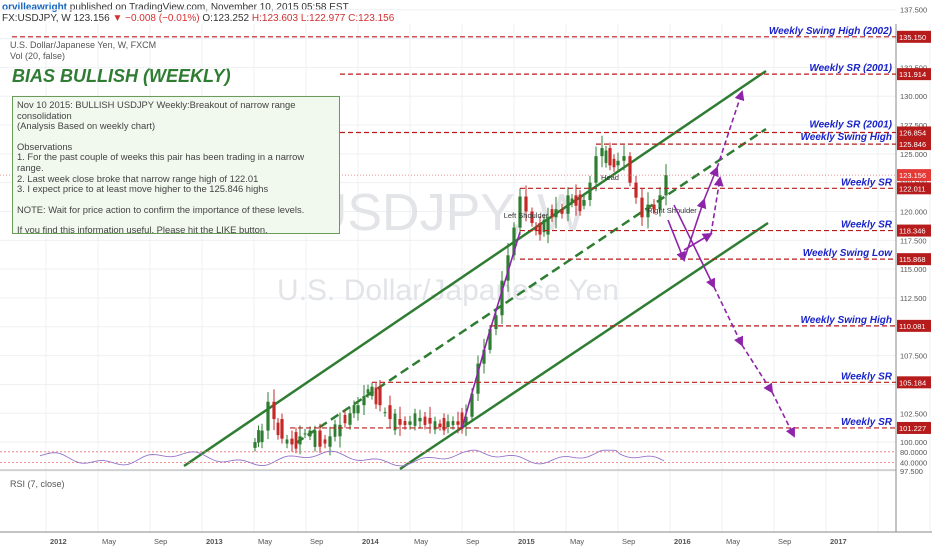  What do you see at coordinates (911, 471) in the screenshot?
I see `y-tick-label: 97.500` at bounding box center [911, 471].